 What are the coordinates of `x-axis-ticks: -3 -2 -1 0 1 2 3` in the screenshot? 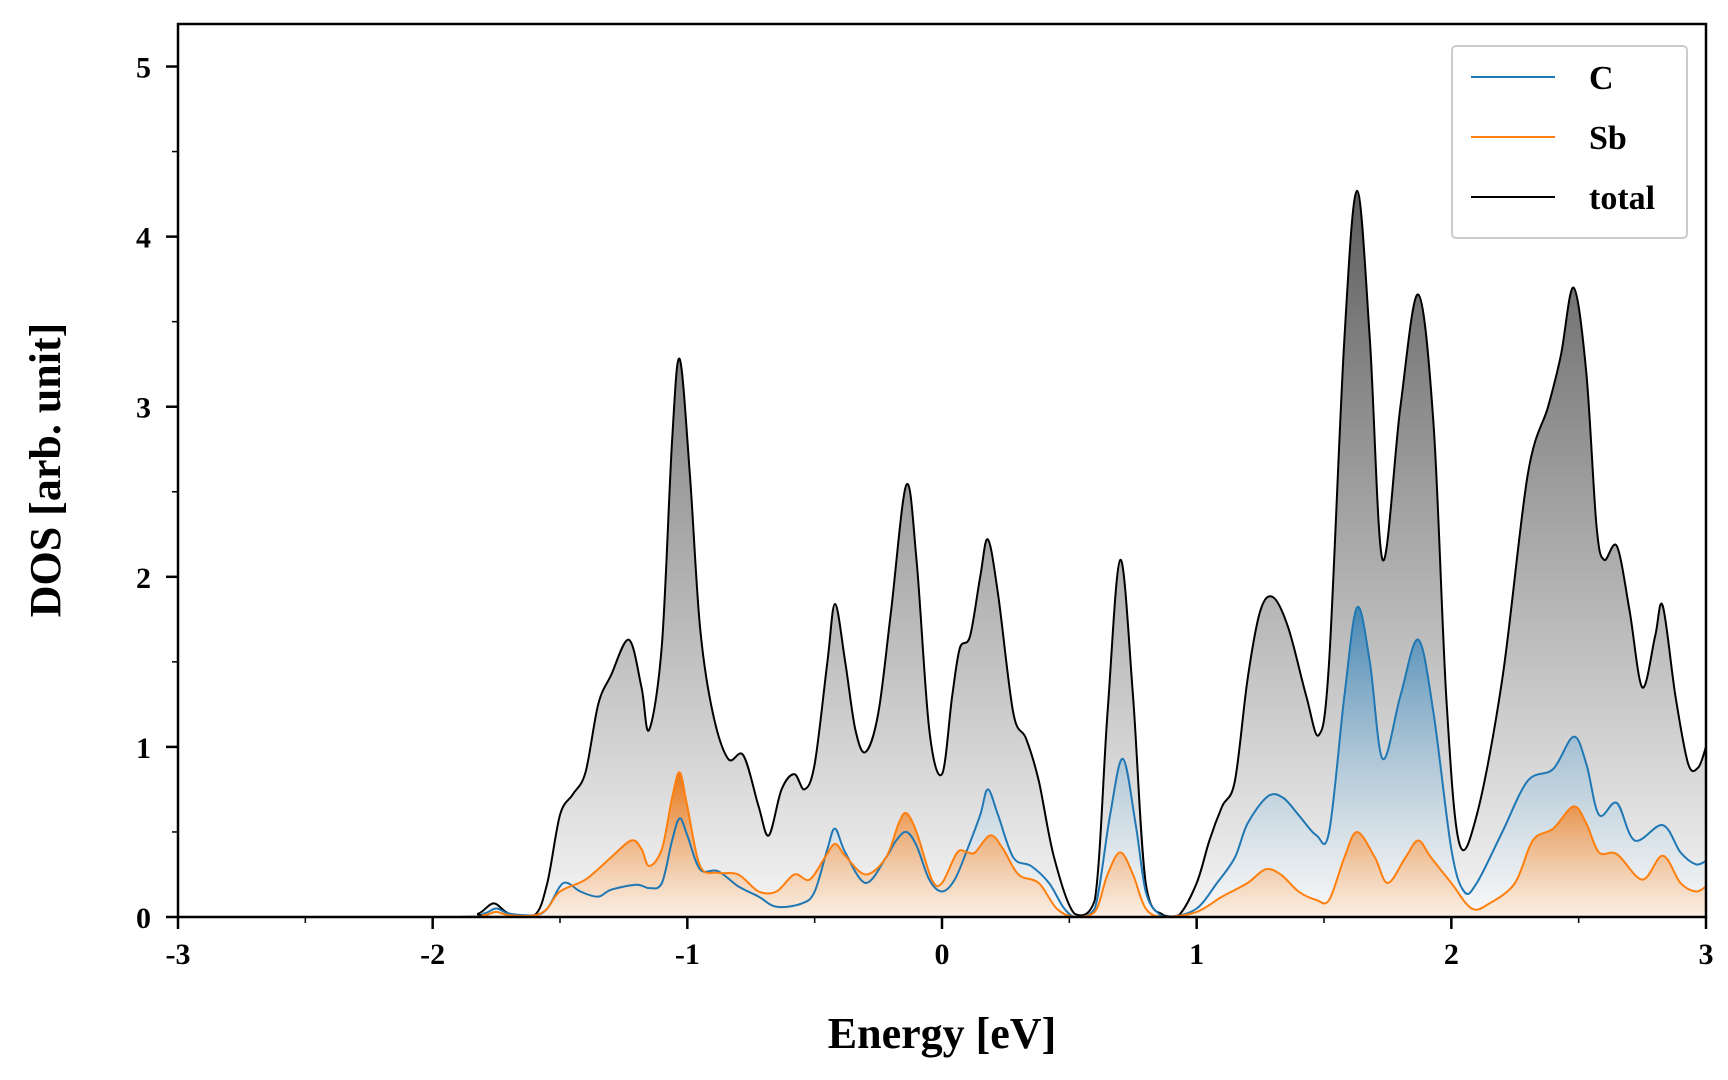 It's located at (940, 944).